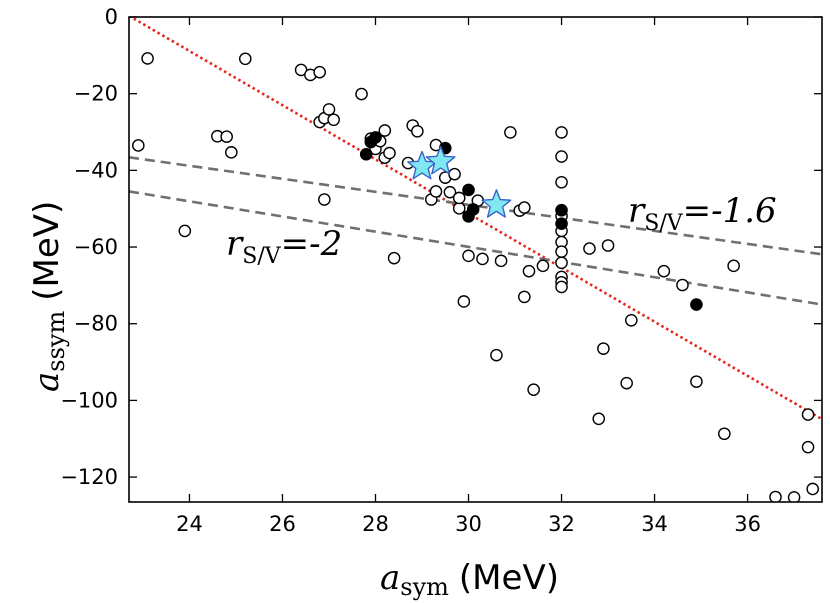 The width and height of the screenshot is (830, 603). I want to click on y-axis-title: assym (MeV), so click(48, 296).